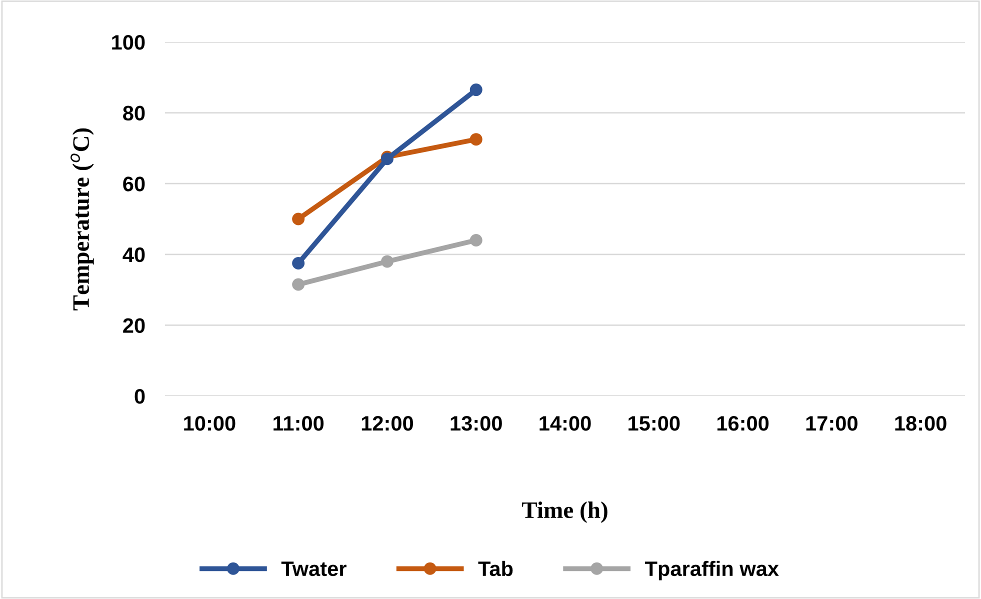  What do you see at coordinates (832, 423) in the screenshot?
I see `x-tick-label: 17:00` at bounding box center [832, 423].